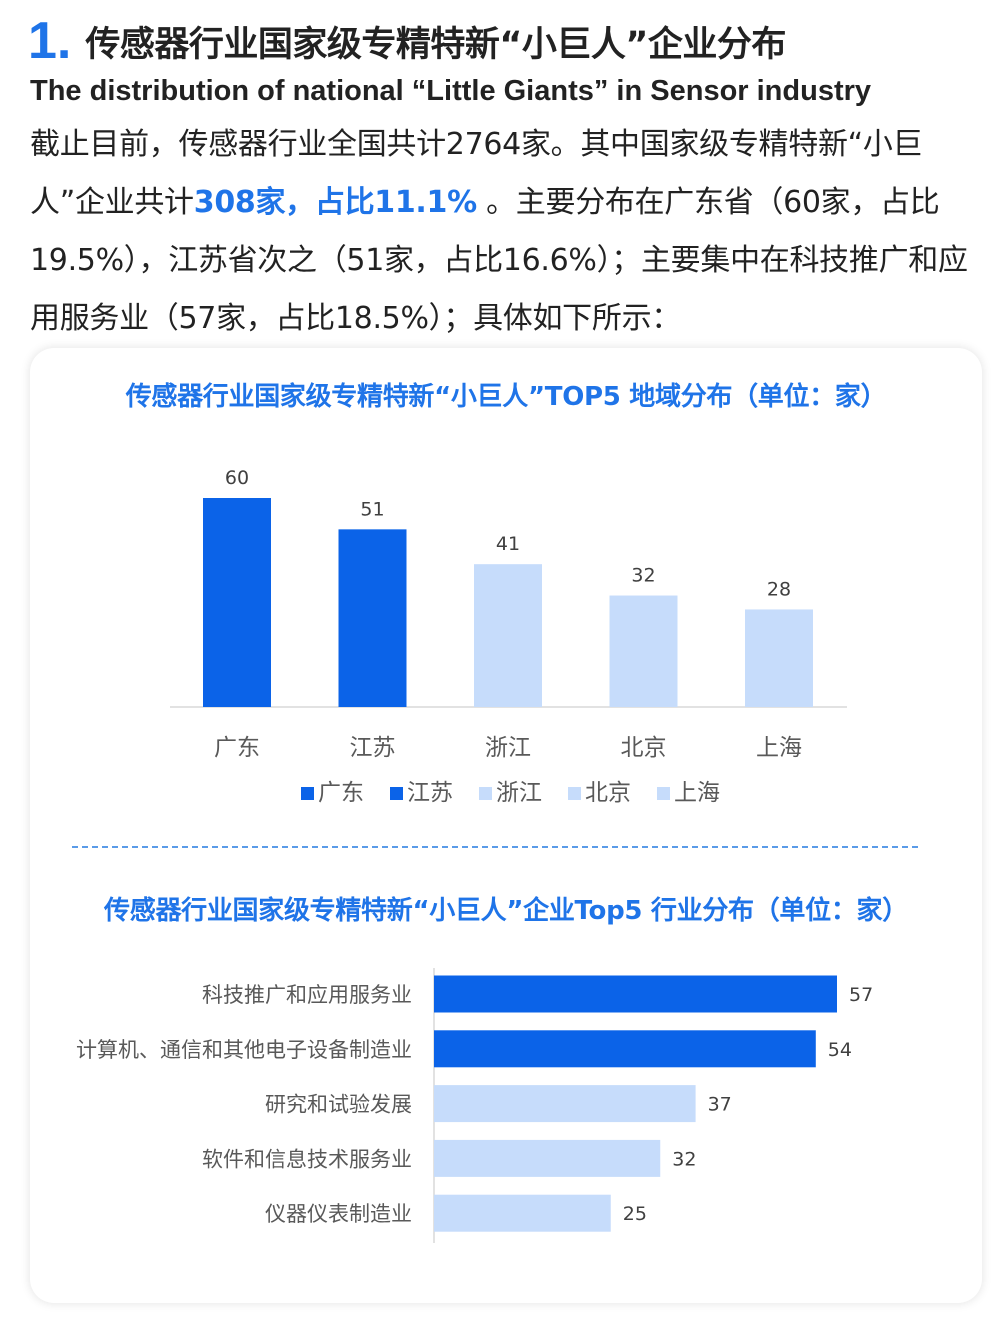 This screenshot has width=1003, height=1339. What do you see at coordinates (244, 1050) in the screenshot?
I see `category-label: 计算机、通信和其他电子设备制造业` at bounding box center [244, 1050].